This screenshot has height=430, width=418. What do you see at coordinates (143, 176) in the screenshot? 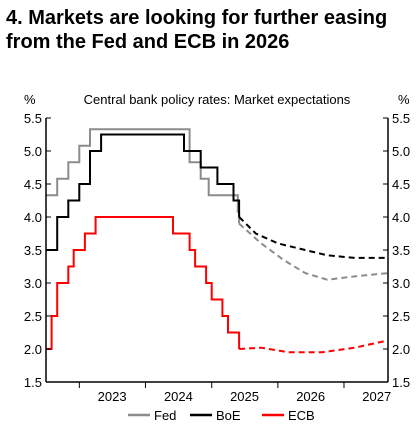
I see `series-fed-line` at bounding box center [143, 176].